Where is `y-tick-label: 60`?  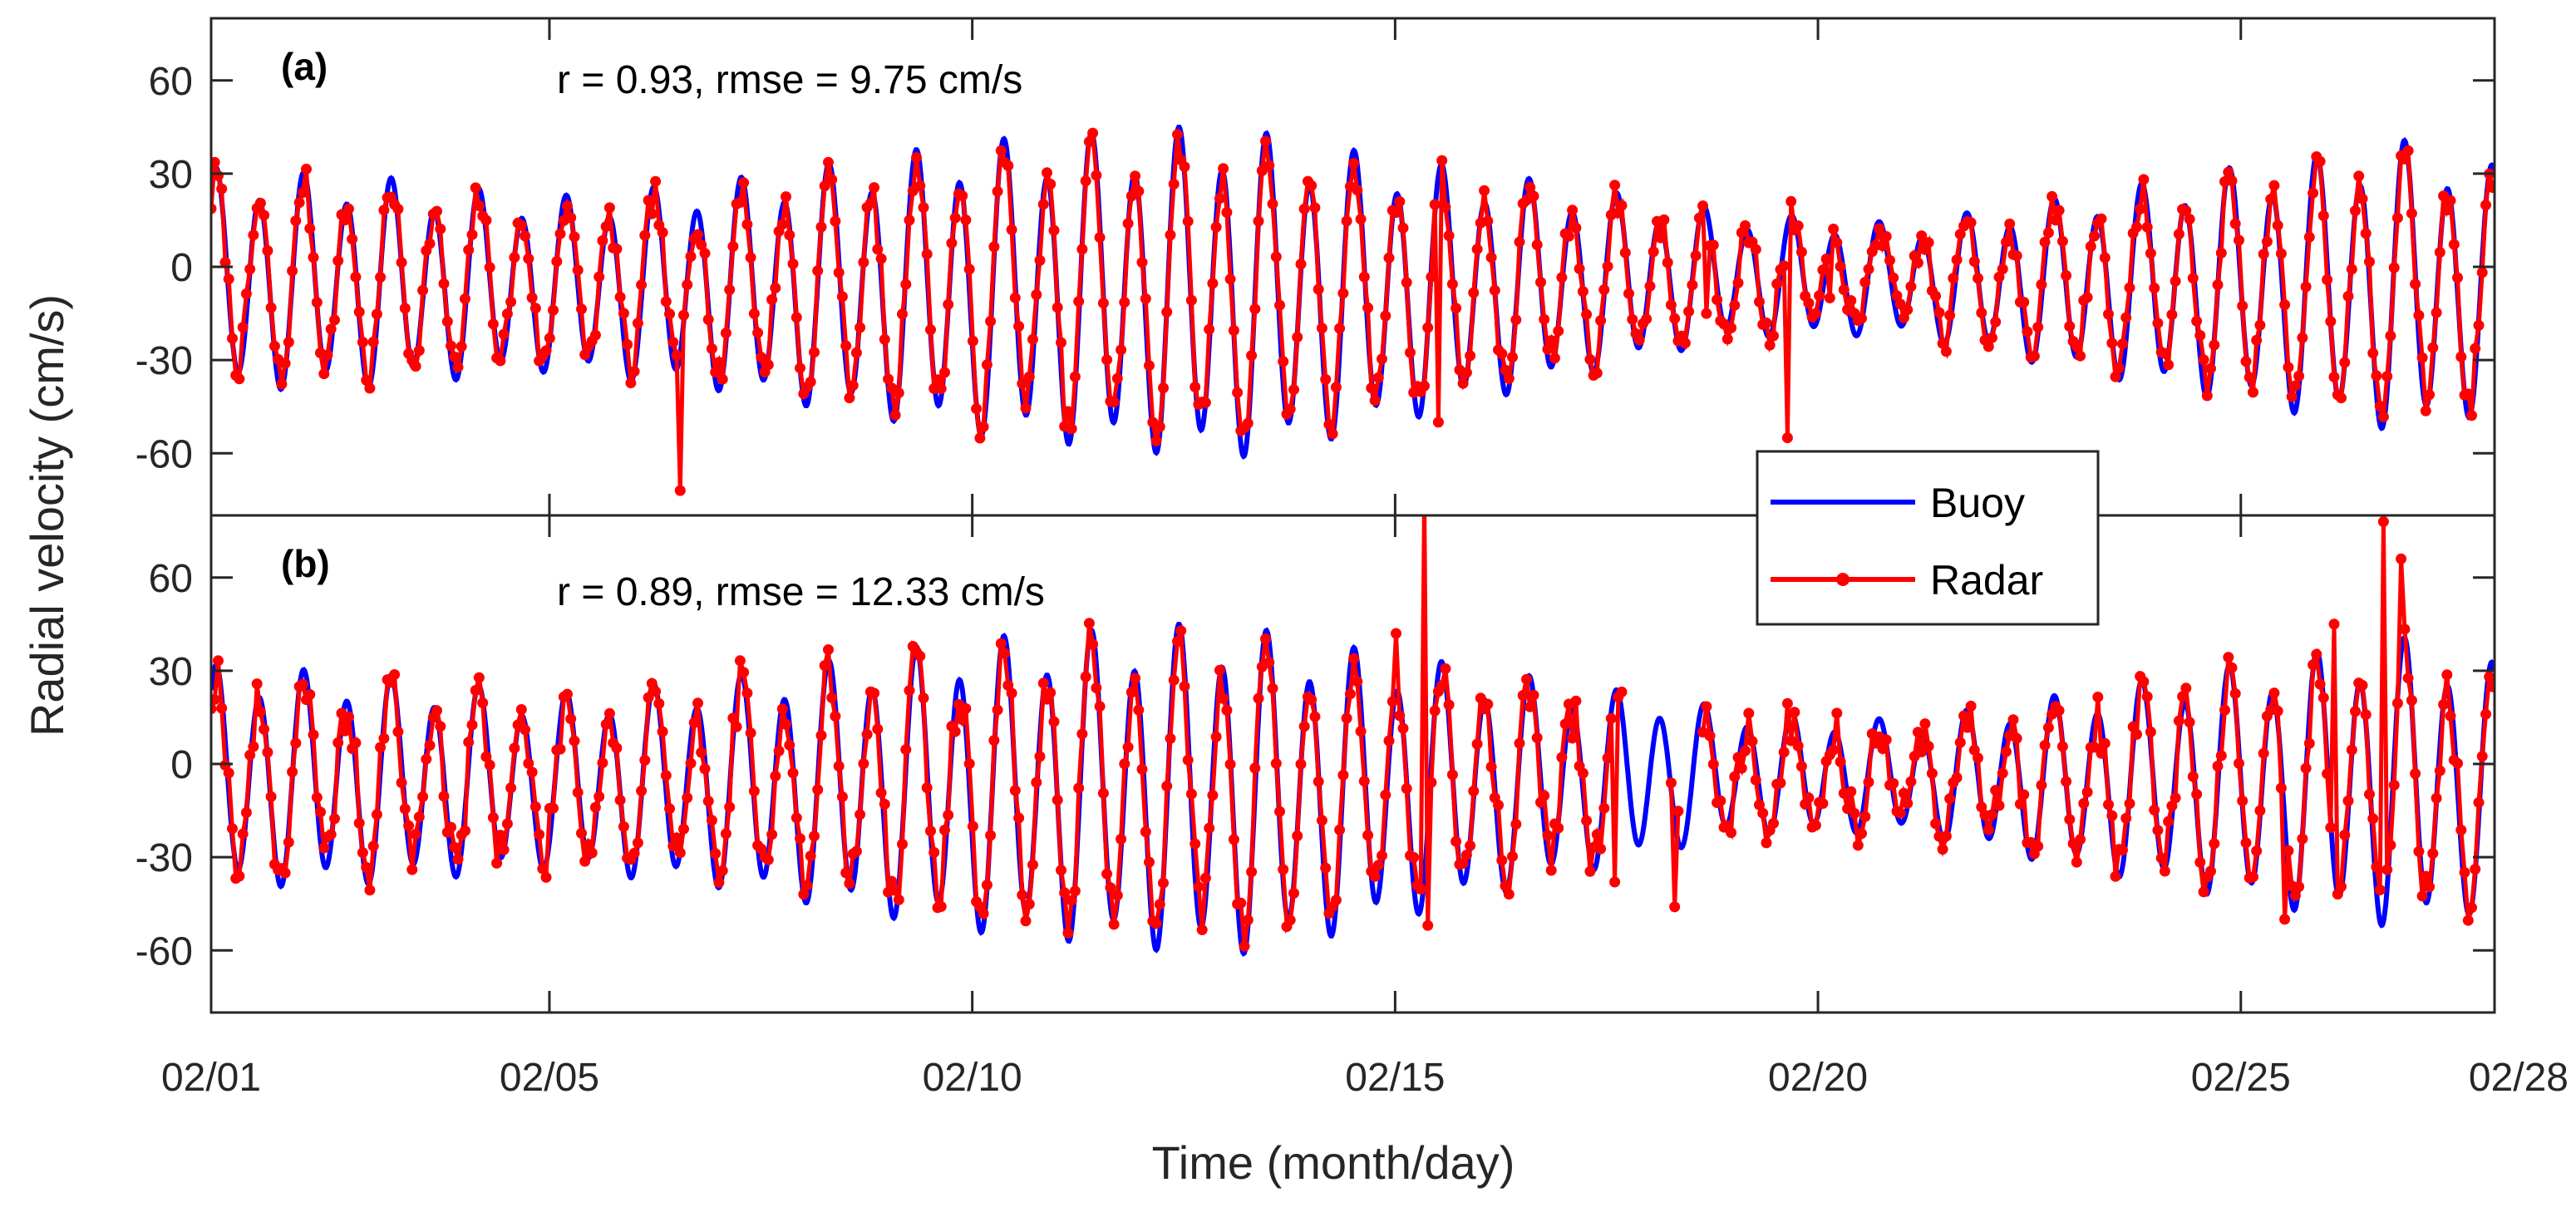 y-tick-label: 60 is located at coordinates (171, 579).